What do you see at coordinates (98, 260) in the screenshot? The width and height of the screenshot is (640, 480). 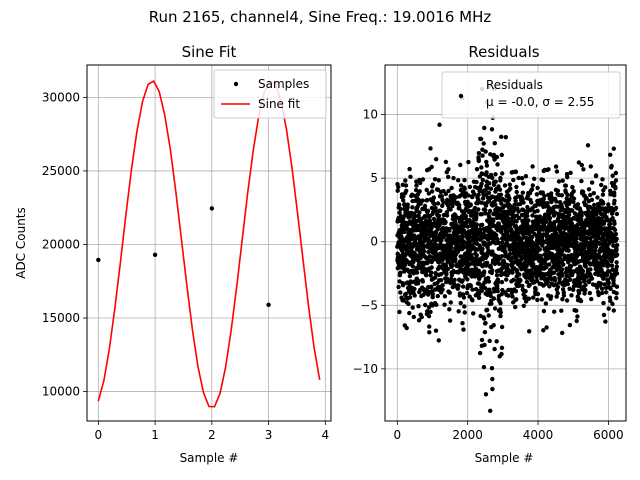 I see `sample-point` at bounding box center [98, 260].